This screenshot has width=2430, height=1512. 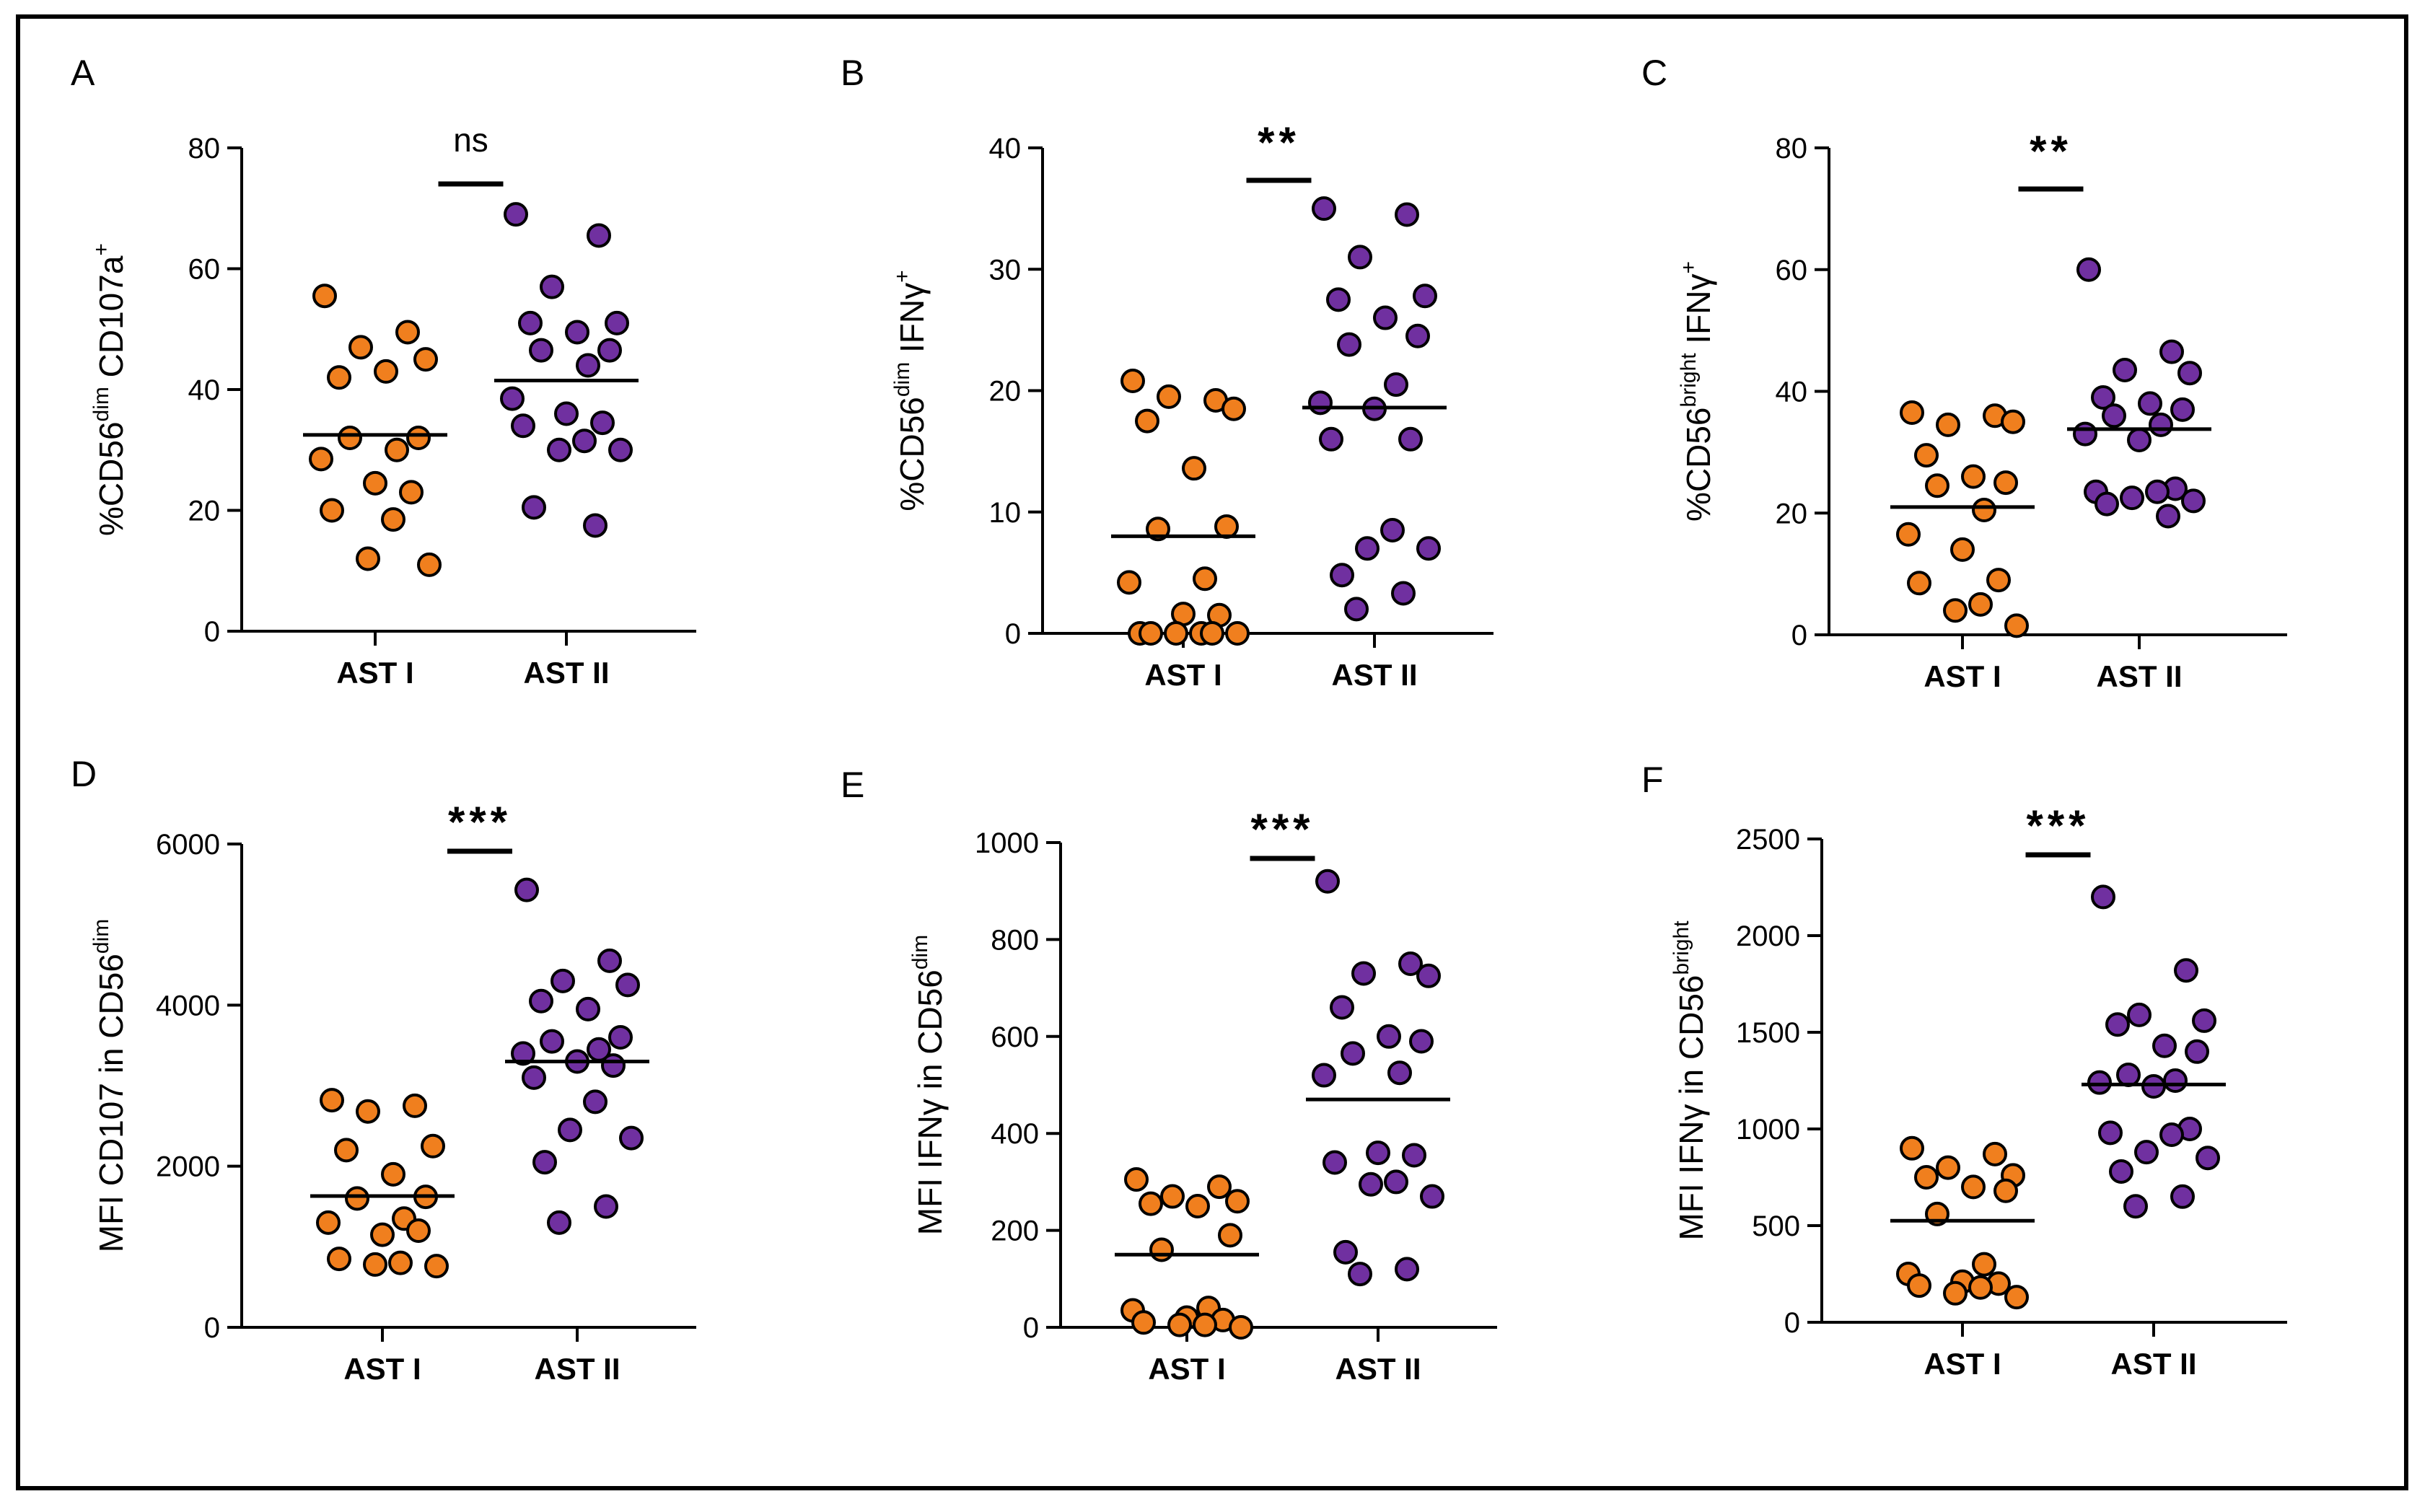 I want to click on significance-label: ***, so click(x=480, y=822).